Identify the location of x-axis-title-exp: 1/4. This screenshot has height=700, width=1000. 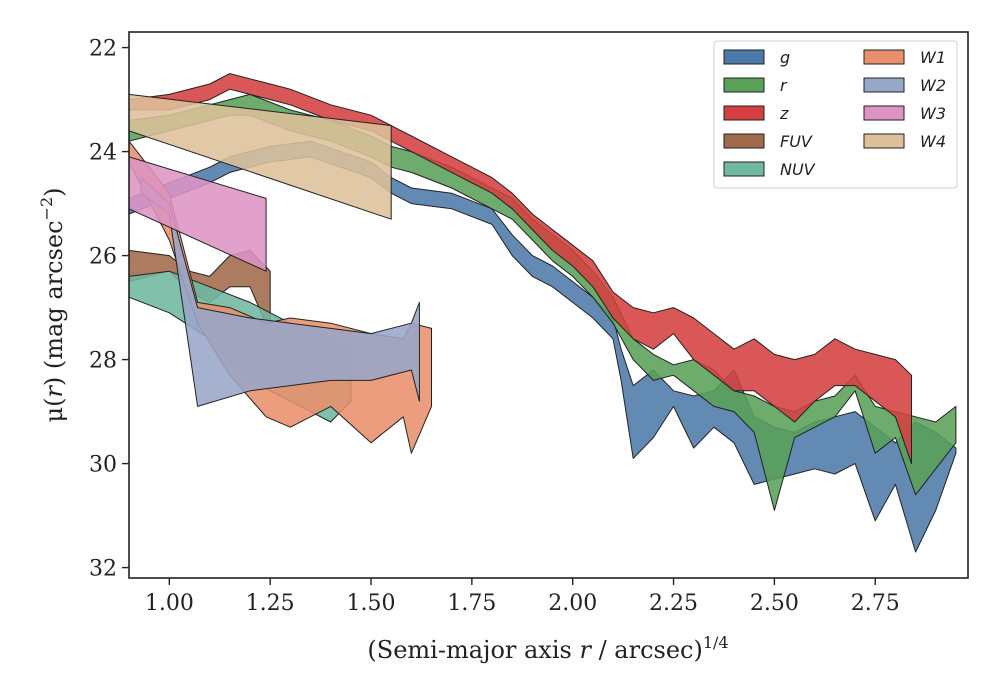
(716, 642).